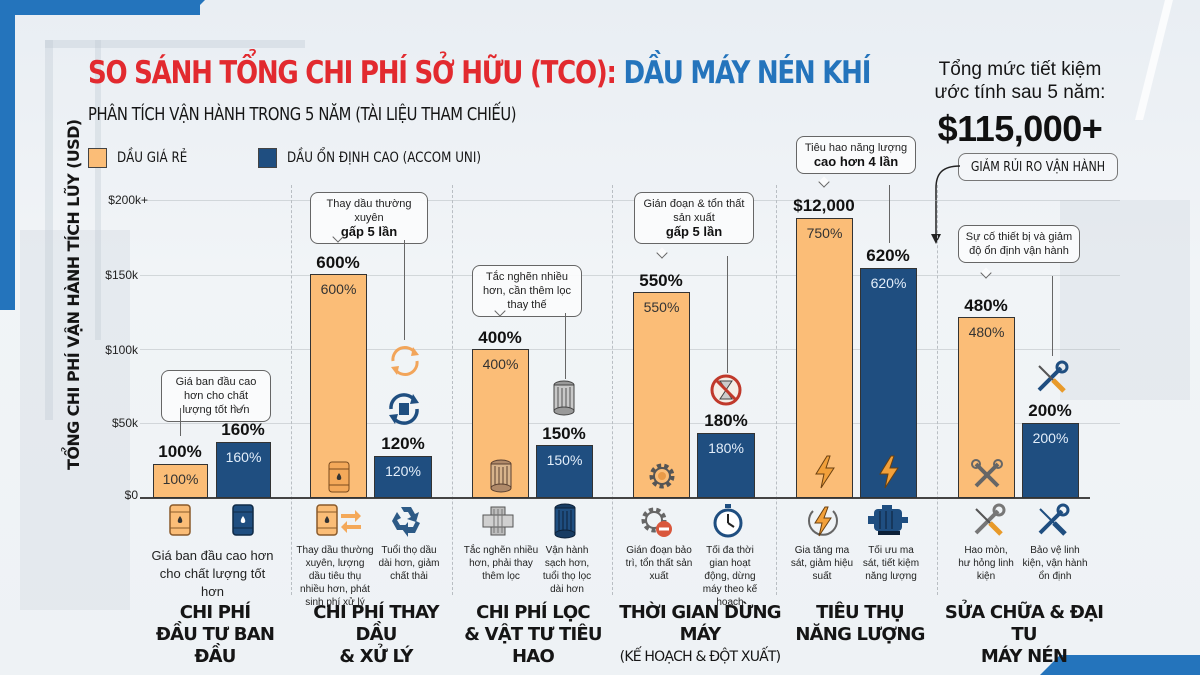 The width and height of the screenshot is (1200, 675). I want to click on risk-label: GIẢM RỦI RO VẬN HÀNH, so click(1038, 167).